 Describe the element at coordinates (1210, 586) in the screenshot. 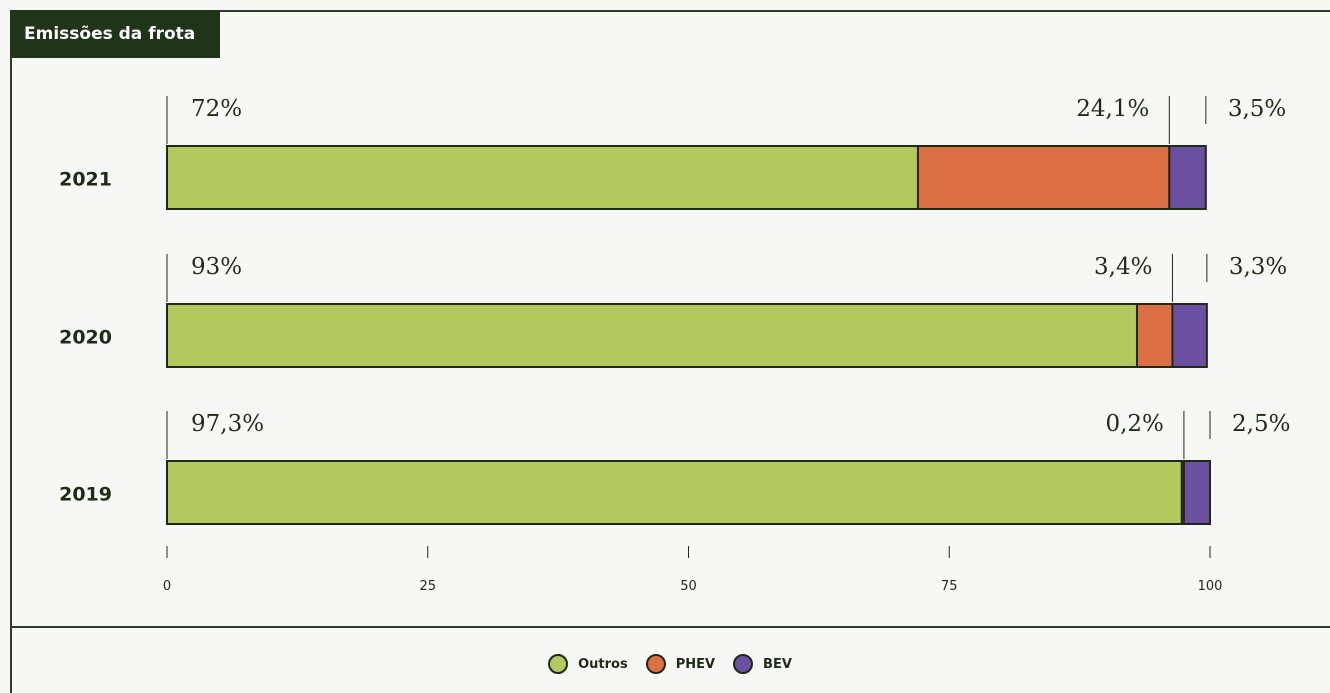

I see `x-tick-label: 100` at that location.